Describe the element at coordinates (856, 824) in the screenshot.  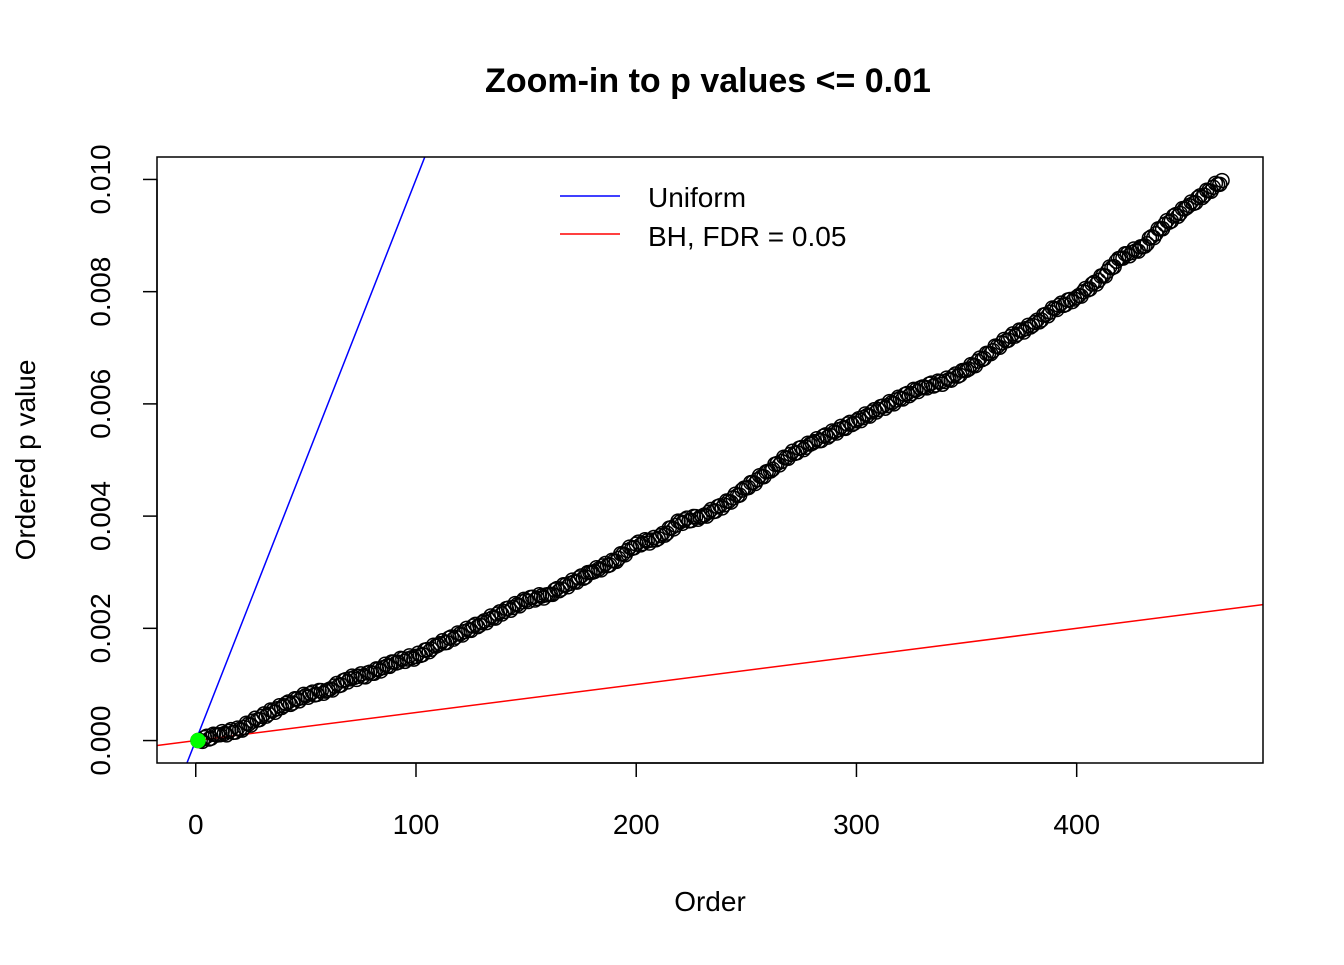
I see `x-tick-label: 300` at that location.